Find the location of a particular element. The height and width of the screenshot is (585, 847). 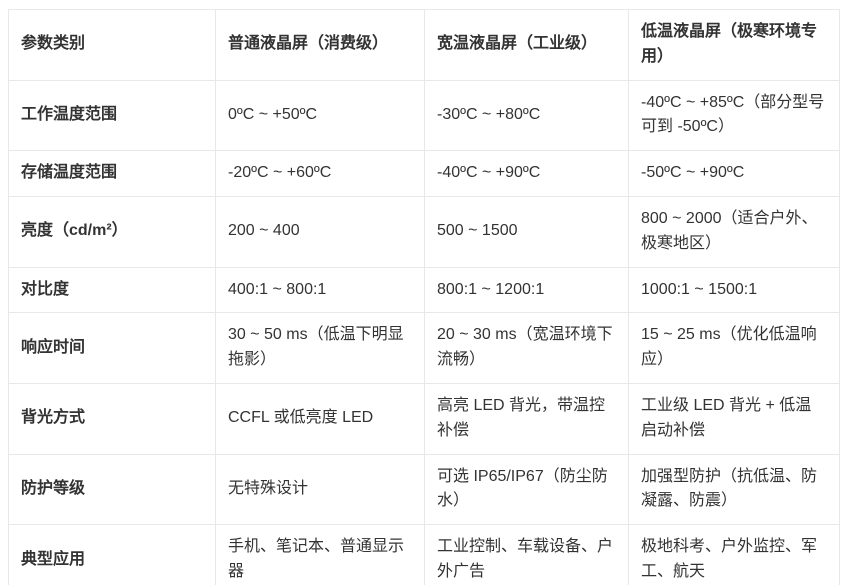

data-cell: 30 ~ 50 ms（低温下明显拖影） is located at coordinates (320, 348).